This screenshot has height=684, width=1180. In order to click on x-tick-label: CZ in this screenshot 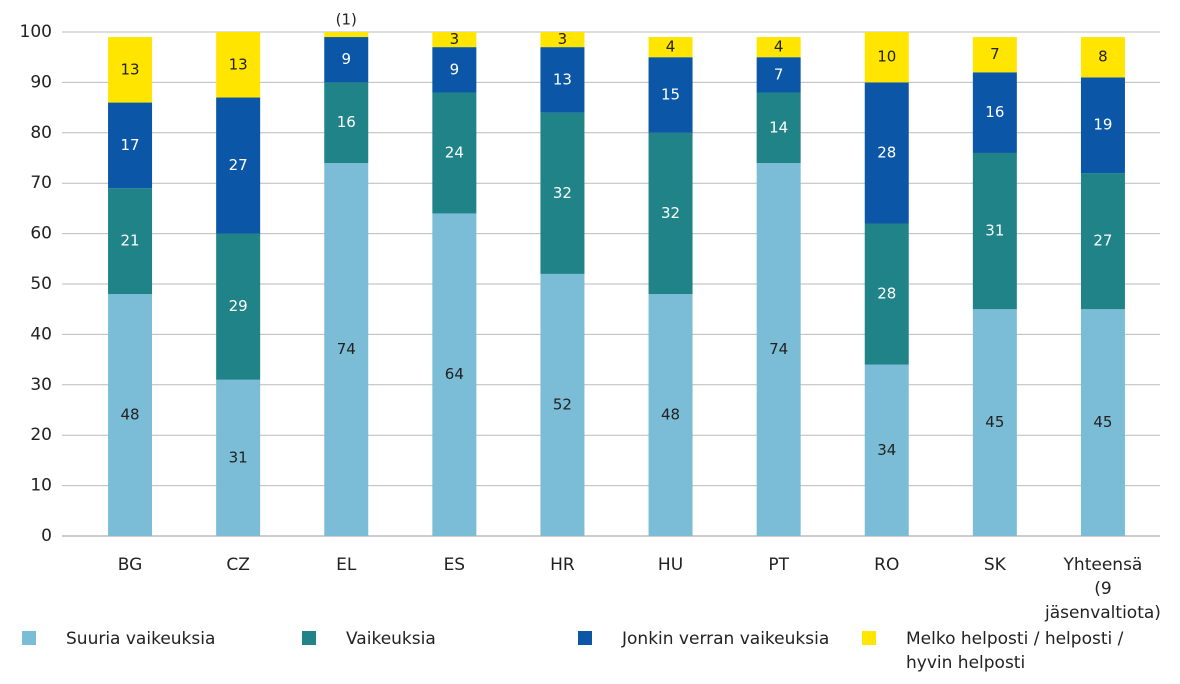, I will do `click(238, 565)`.